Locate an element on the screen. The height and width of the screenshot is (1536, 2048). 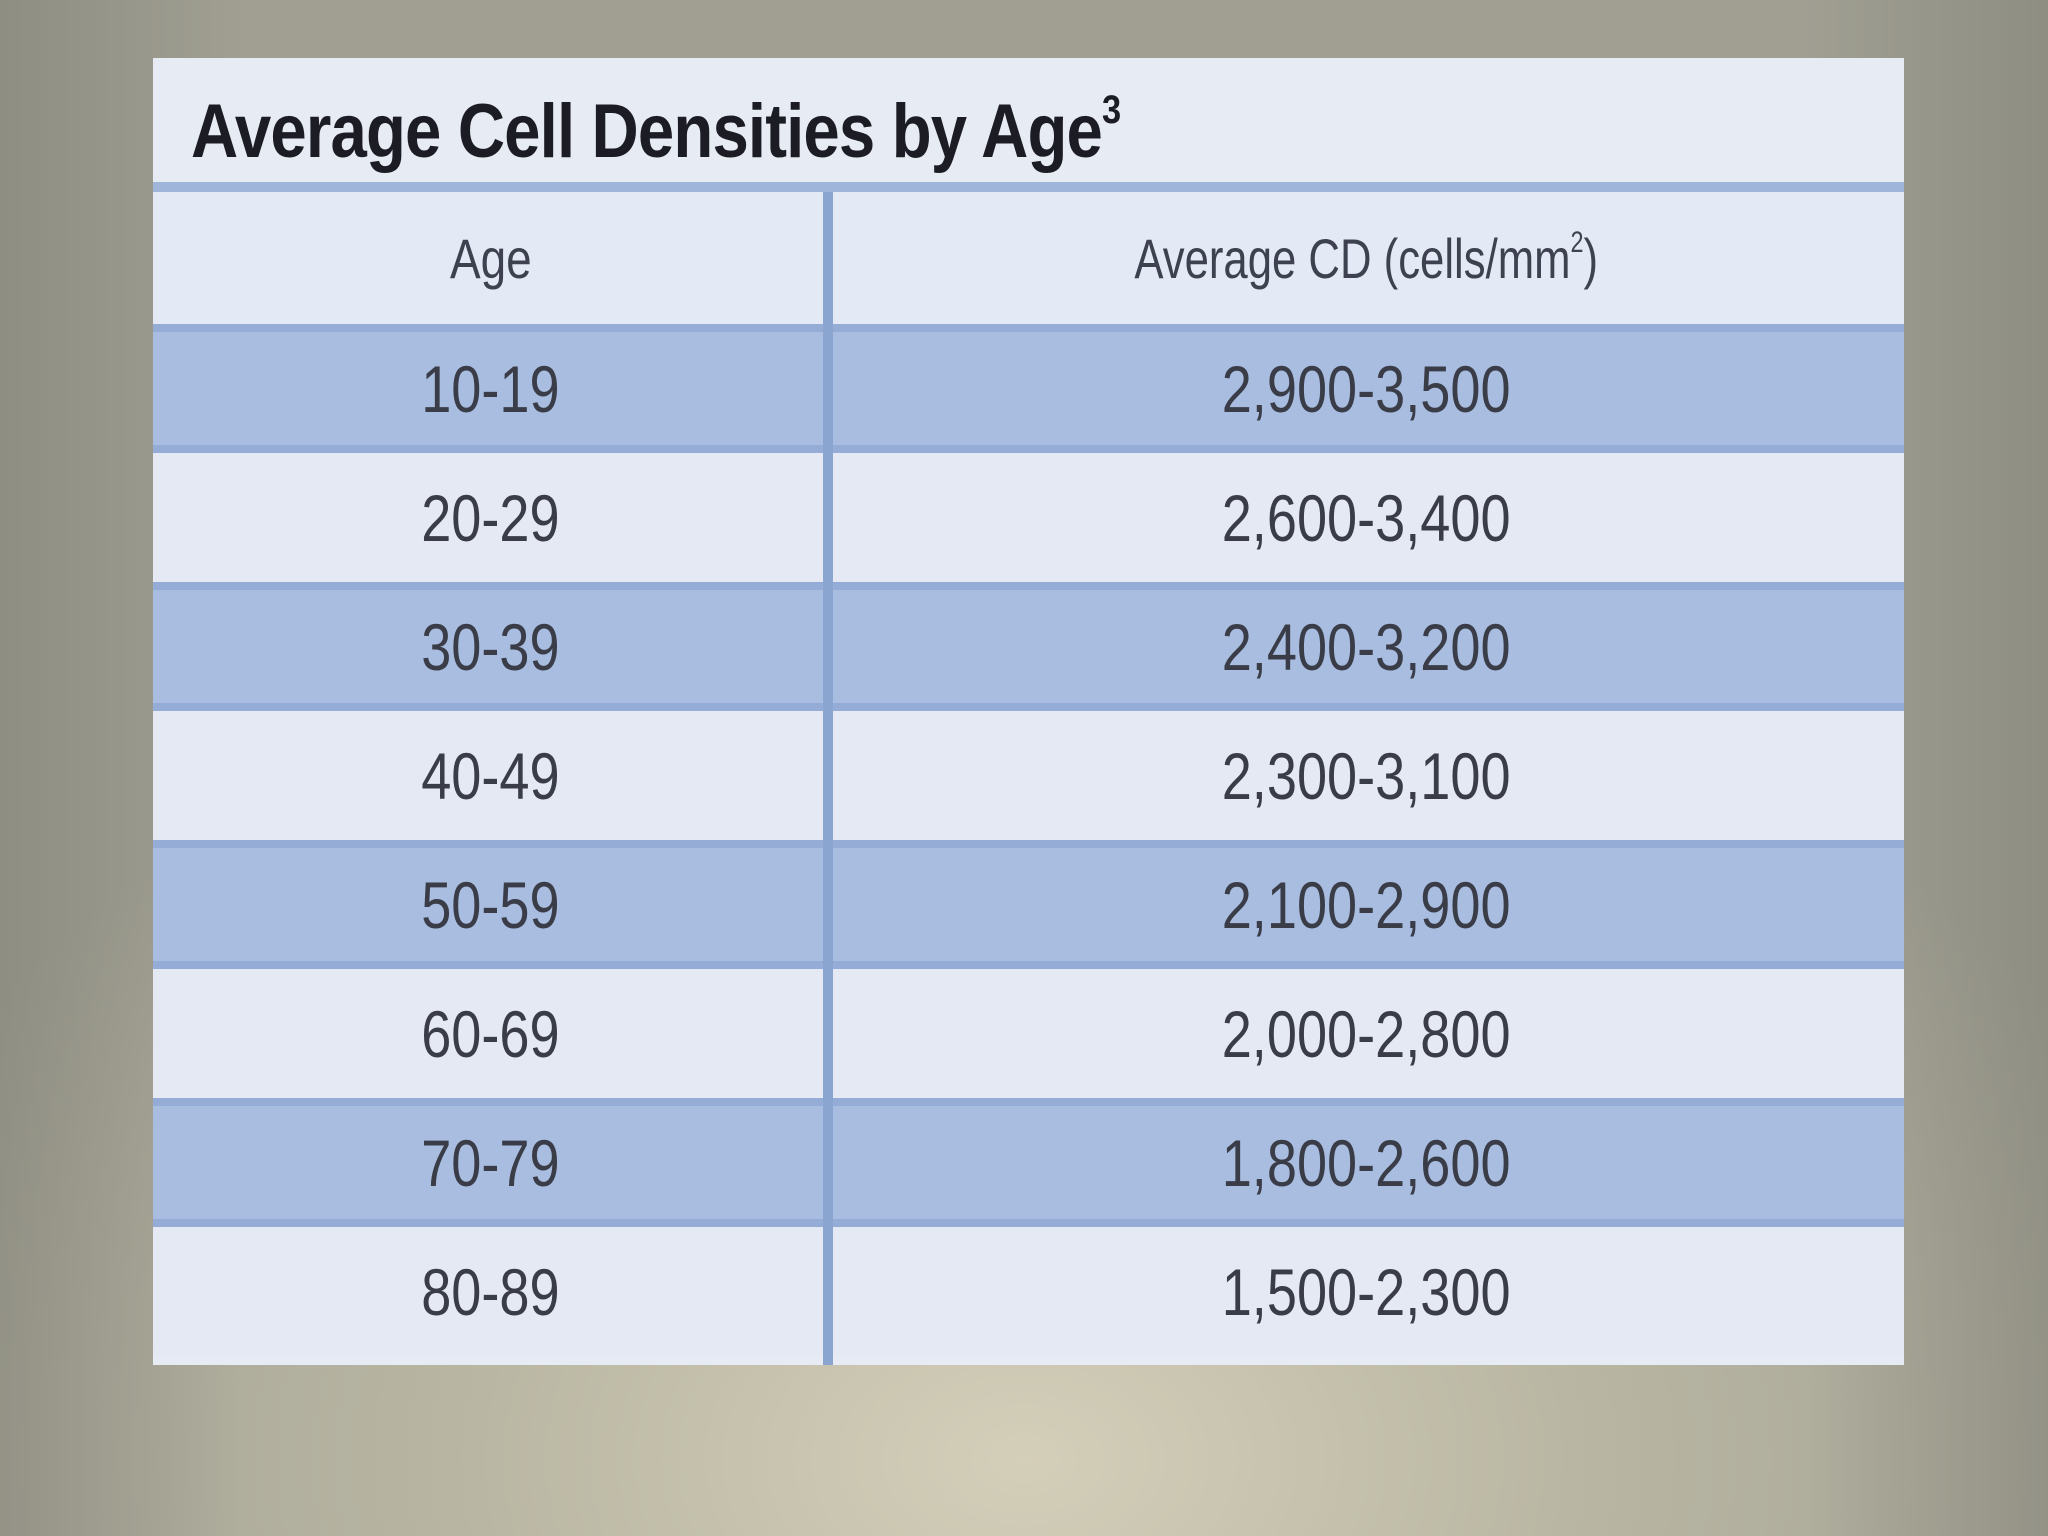
cd-value: 2,300-3,100 is located at coordinates (1366, 775).